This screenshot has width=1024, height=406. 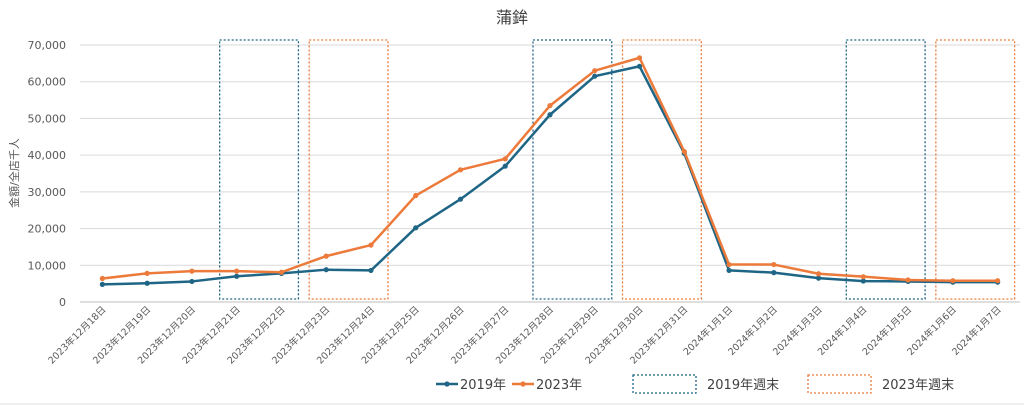 What do you see at coordinates (62, 302) in the screenshot?
I see `y-tick-label: 0` at bounding box center [62, 302].